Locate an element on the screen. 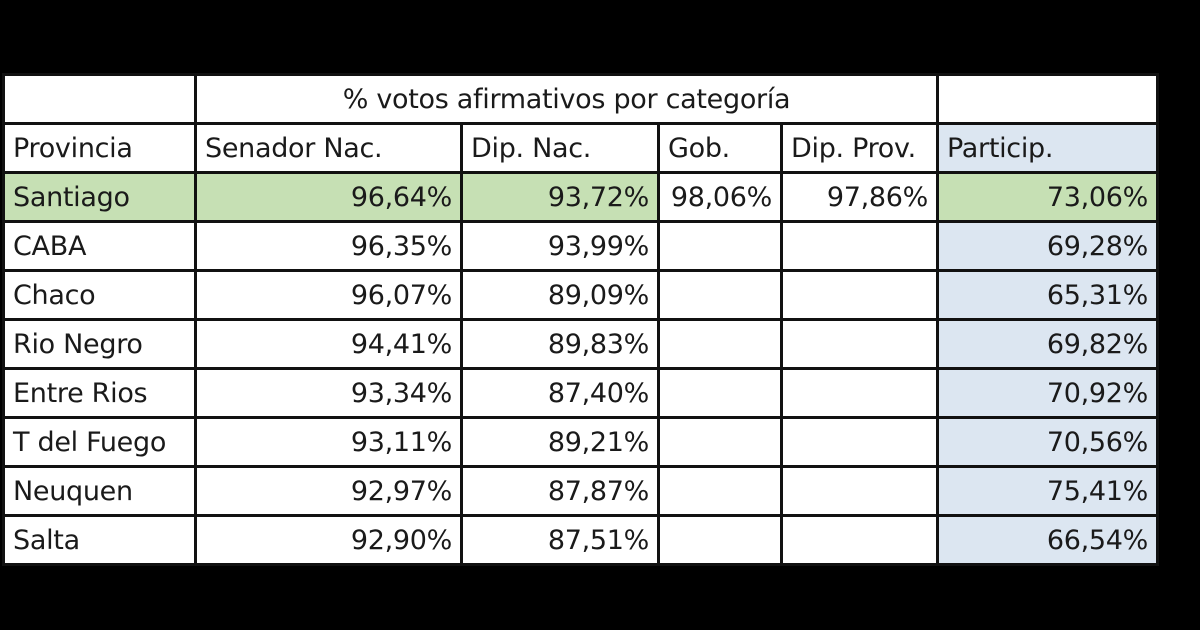 This screenshot has height=630, width=1200. cell-dip-nac: 89,83% is located at coordinates (560, 344).